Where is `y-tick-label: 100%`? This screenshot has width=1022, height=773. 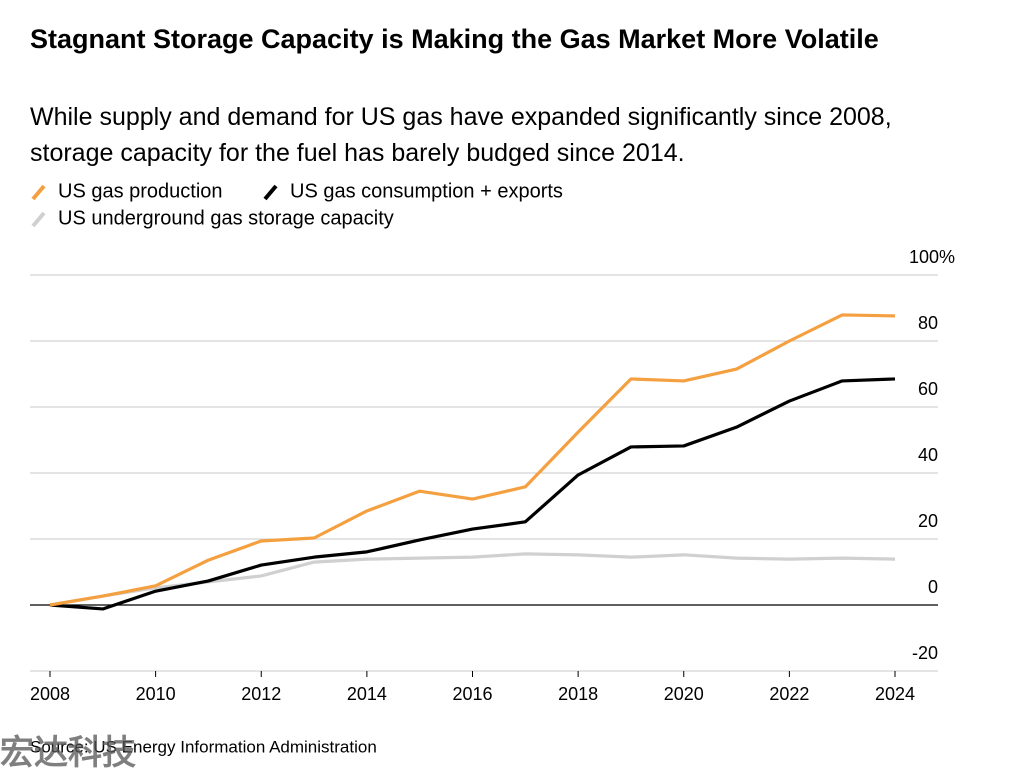 y-tick-label: 100% is located at coordinates (932, 257).